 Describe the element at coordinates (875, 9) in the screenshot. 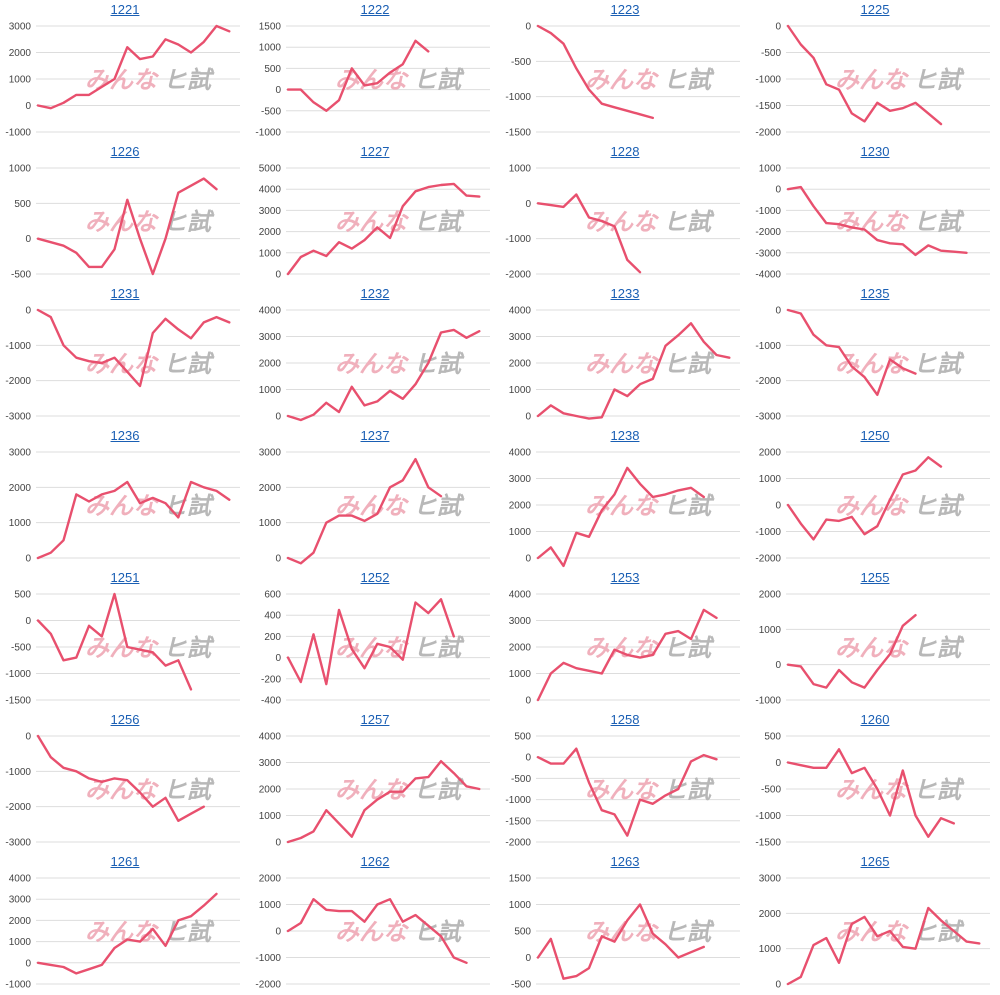

I see `chart-title-link: 1225` at that location.